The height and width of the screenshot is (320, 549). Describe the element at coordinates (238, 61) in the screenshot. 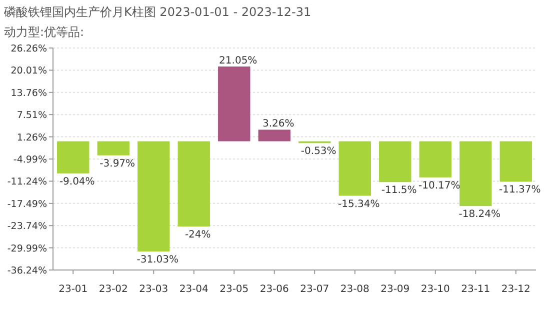

I see `data-label: 21.05%` at that location.